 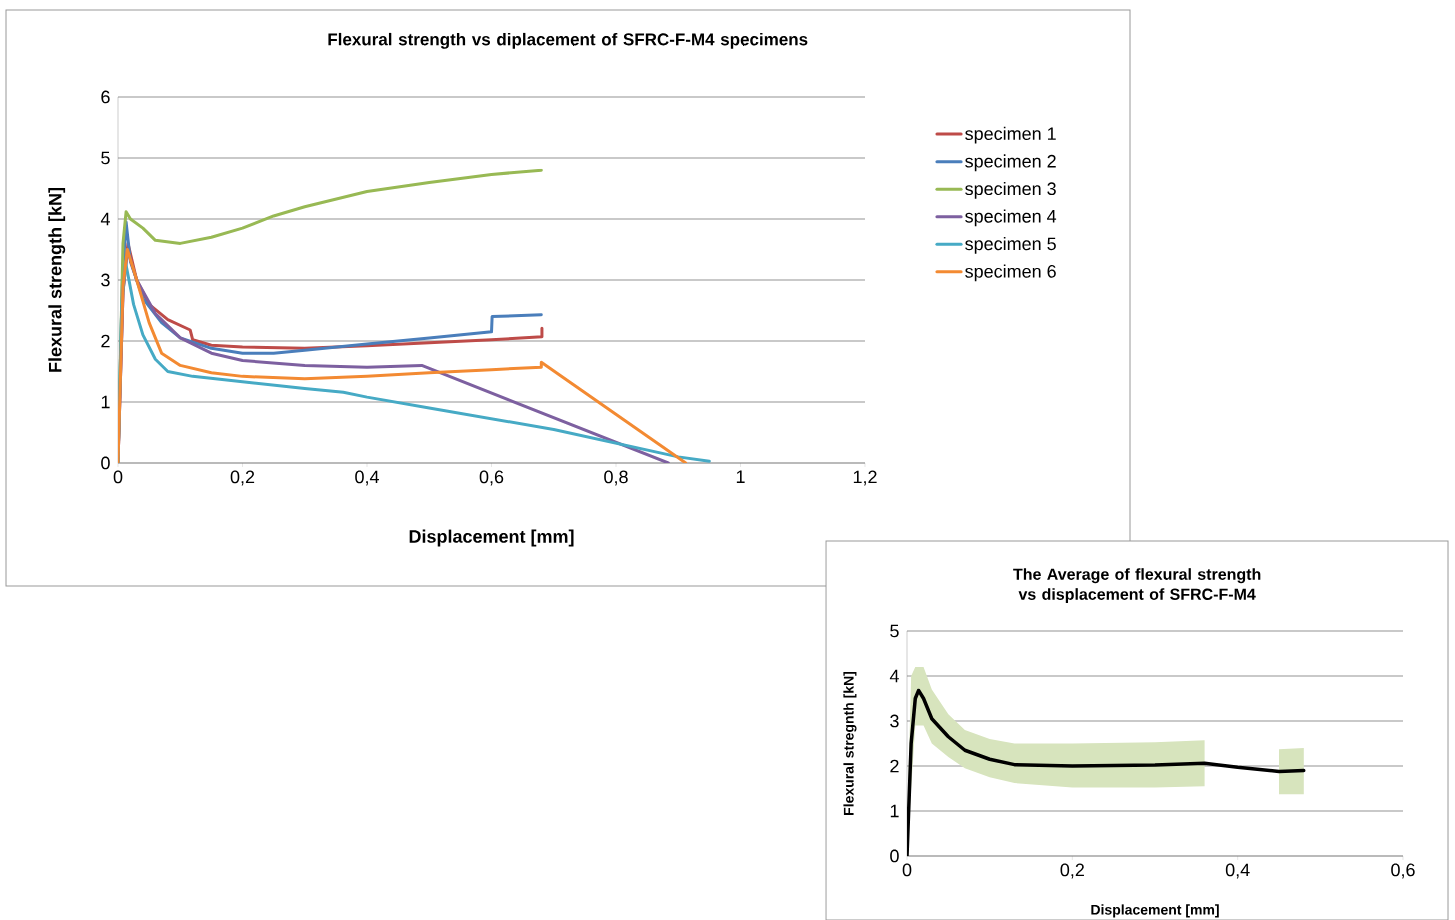 What do you see at coordinates (1010, 245) in the screenshot?
I see `legend-label: specimen 5` at bounding box center [1010, 245].